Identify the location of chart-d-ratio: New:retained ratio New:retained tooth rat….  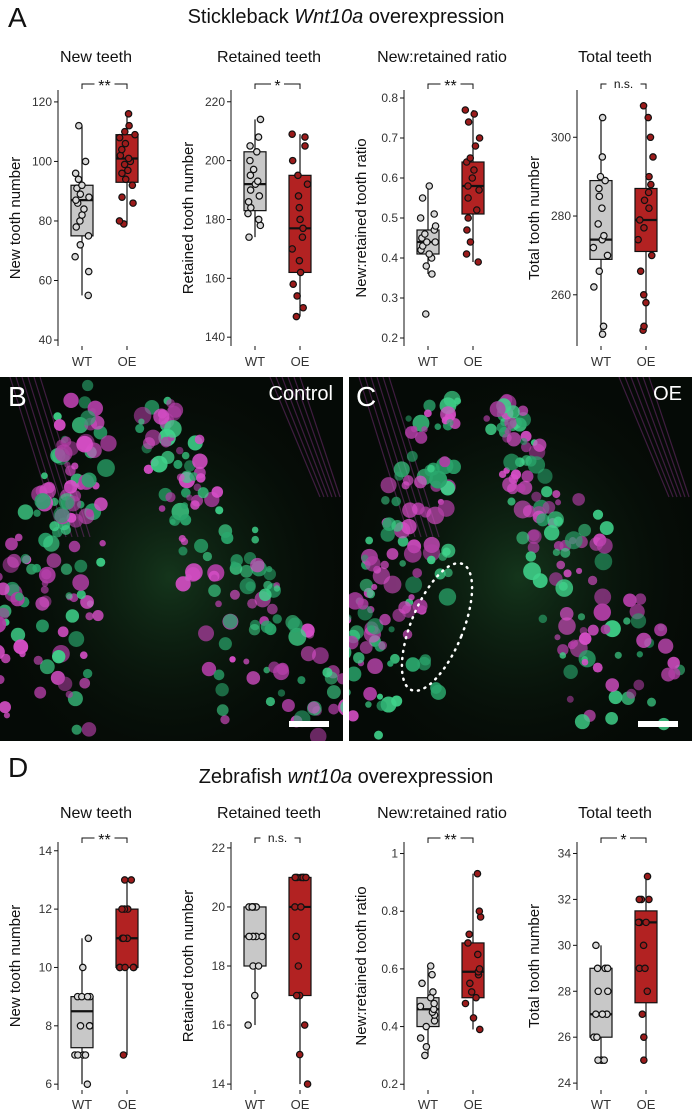
(430, 958).